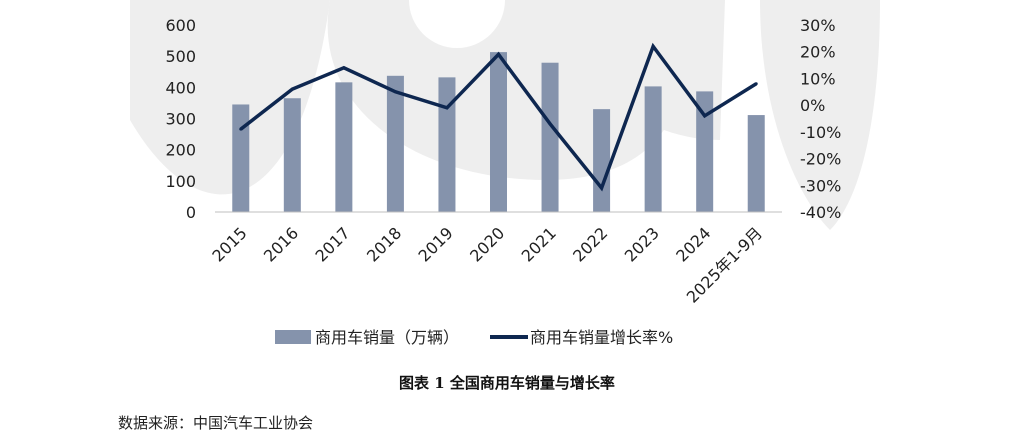 This screenshot has height=444, width=1014. Describe the element at coordinates (601, 337) in the screenshot. I see `legend-line-label: 商用车销量增长率%` at that location.